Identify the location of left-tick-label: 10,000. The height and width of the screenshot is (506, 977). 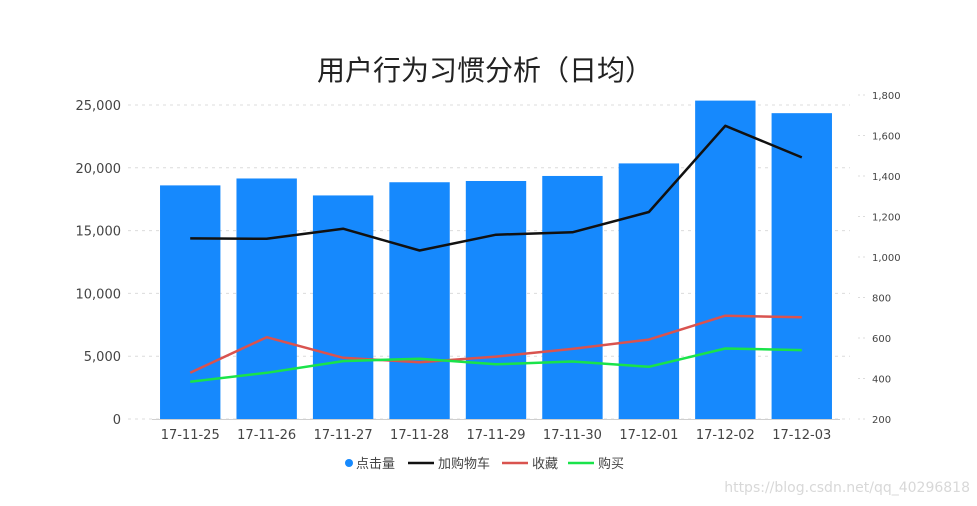
(99, 294).